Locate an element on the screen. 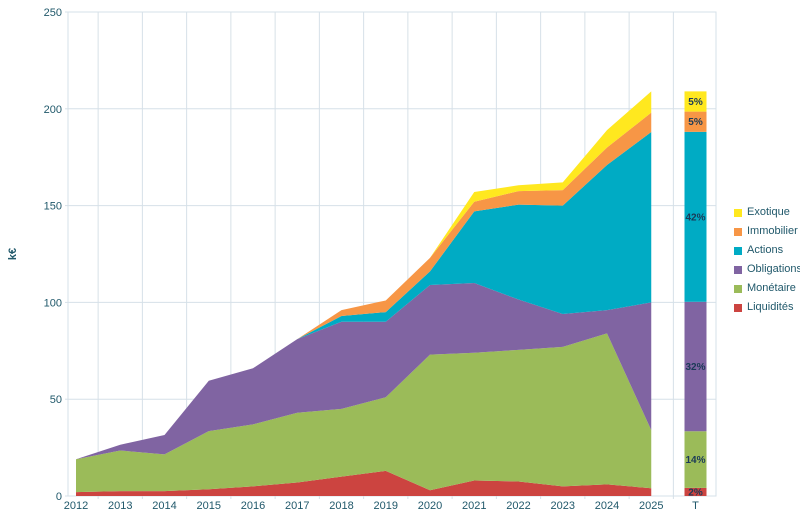  legend-item-immobilier: Immobilier is located at coordinates (767, 231).